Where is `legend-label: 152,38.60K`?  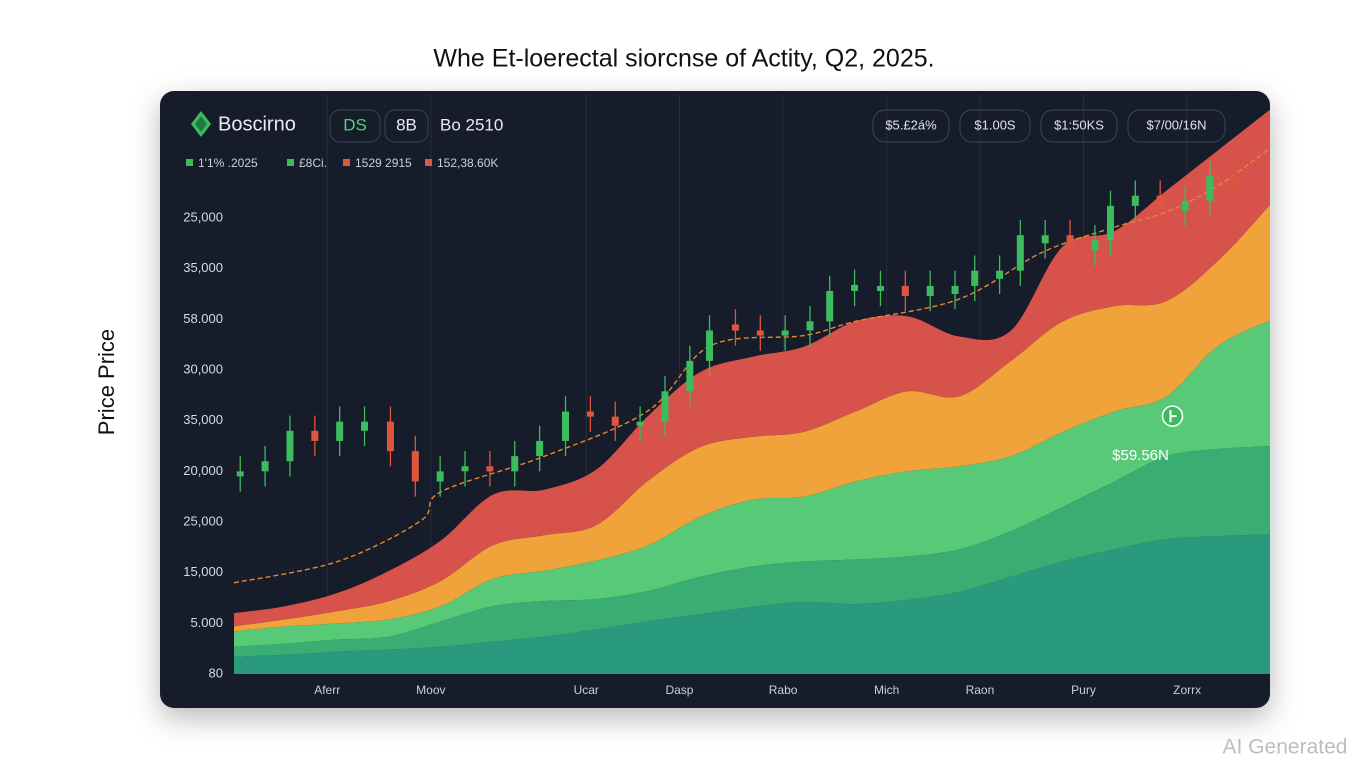 legend-label: 152,38.60K is located at coordinates (467, 163).